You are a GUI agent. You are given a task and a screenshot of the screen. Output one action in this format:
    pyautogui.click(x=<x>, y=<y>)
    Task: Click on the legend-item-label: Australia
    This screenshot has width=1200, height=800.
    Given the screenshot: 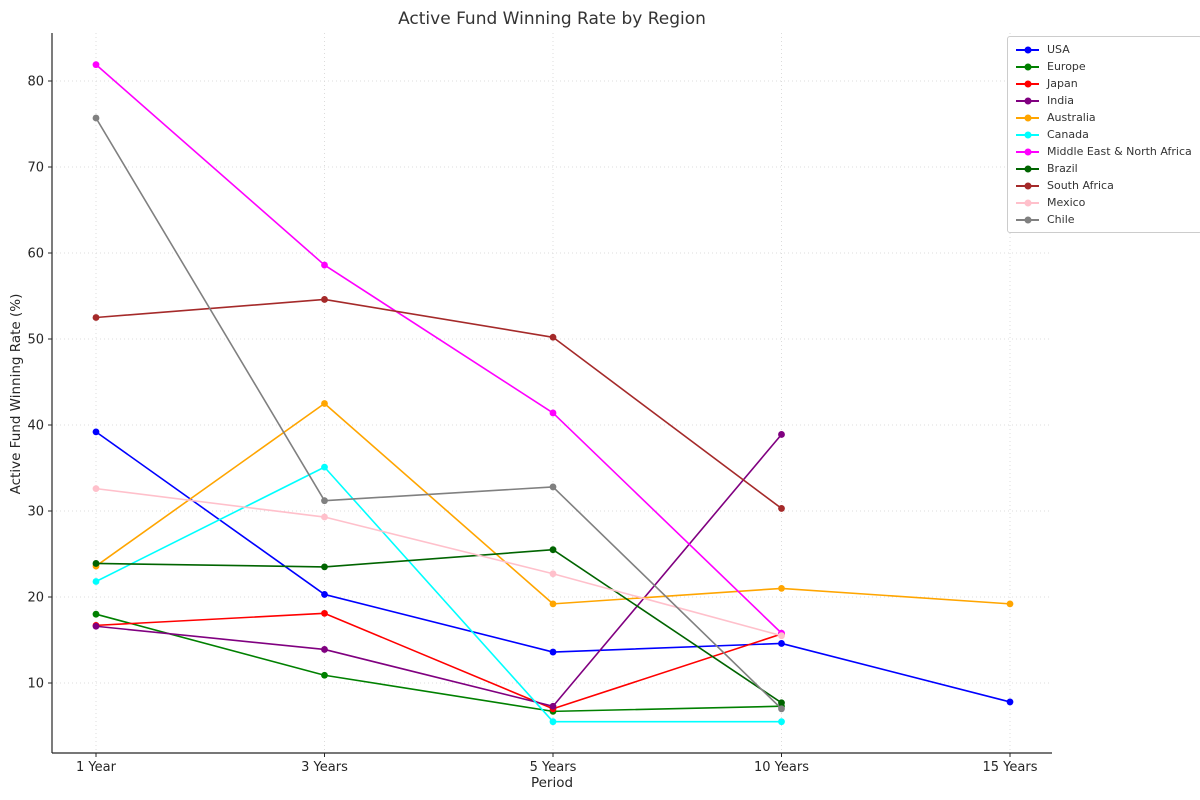 What is the action you would take?
    pyautogui.click(x=1071, y=117)
    